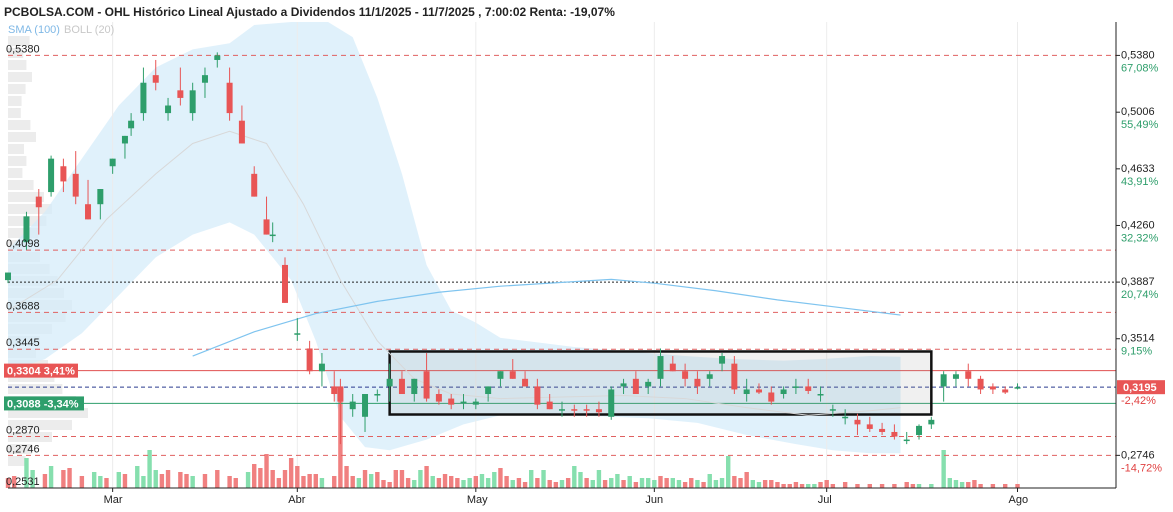 The image size is (1173, 512). I want to click on right-pct-label: 9,15%, so click(1136, 352).